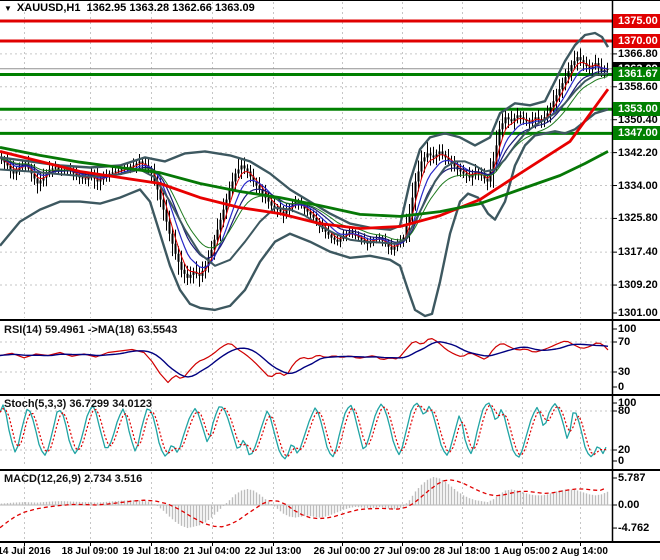  What do you see at coordinates (621, 387) in the screenshot?
I see `rsi-tick-label: 0` at bounding box center [621, 387].